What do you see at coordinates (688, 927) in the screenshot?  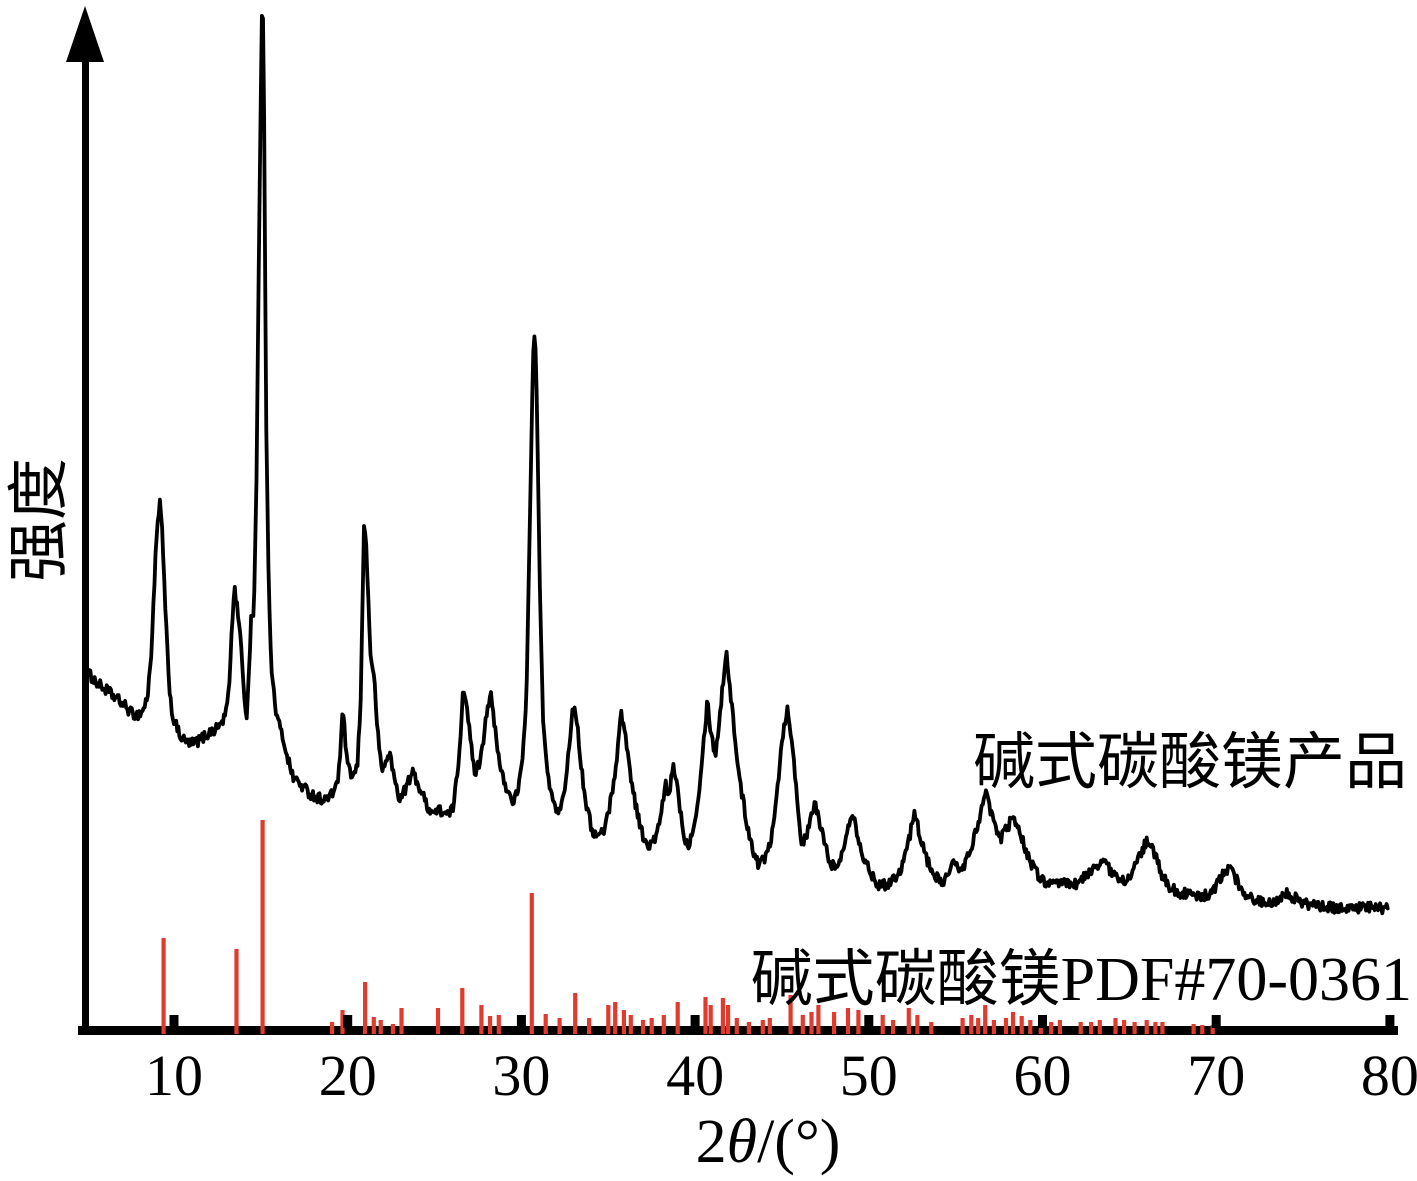 I see `reference-stick-pattern` at bounding box center [688, 927].